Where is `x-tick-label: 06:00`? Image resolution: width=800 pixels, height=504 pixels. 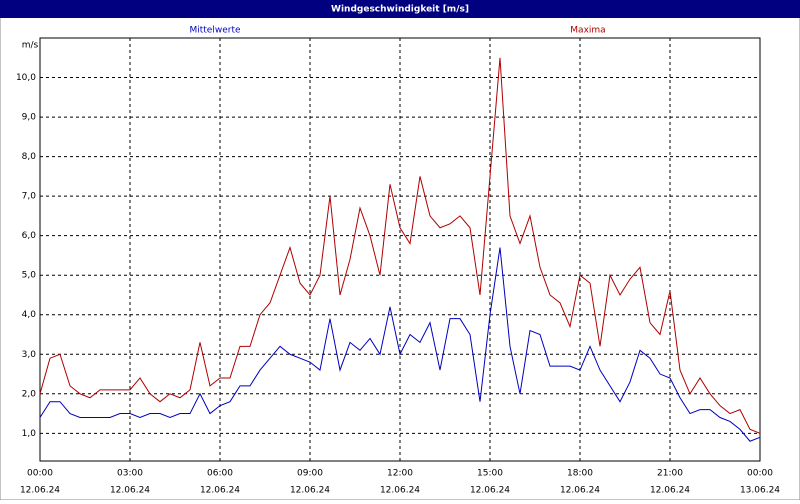 x-tick-label: 06:00 is located at coordinates (220, 474).